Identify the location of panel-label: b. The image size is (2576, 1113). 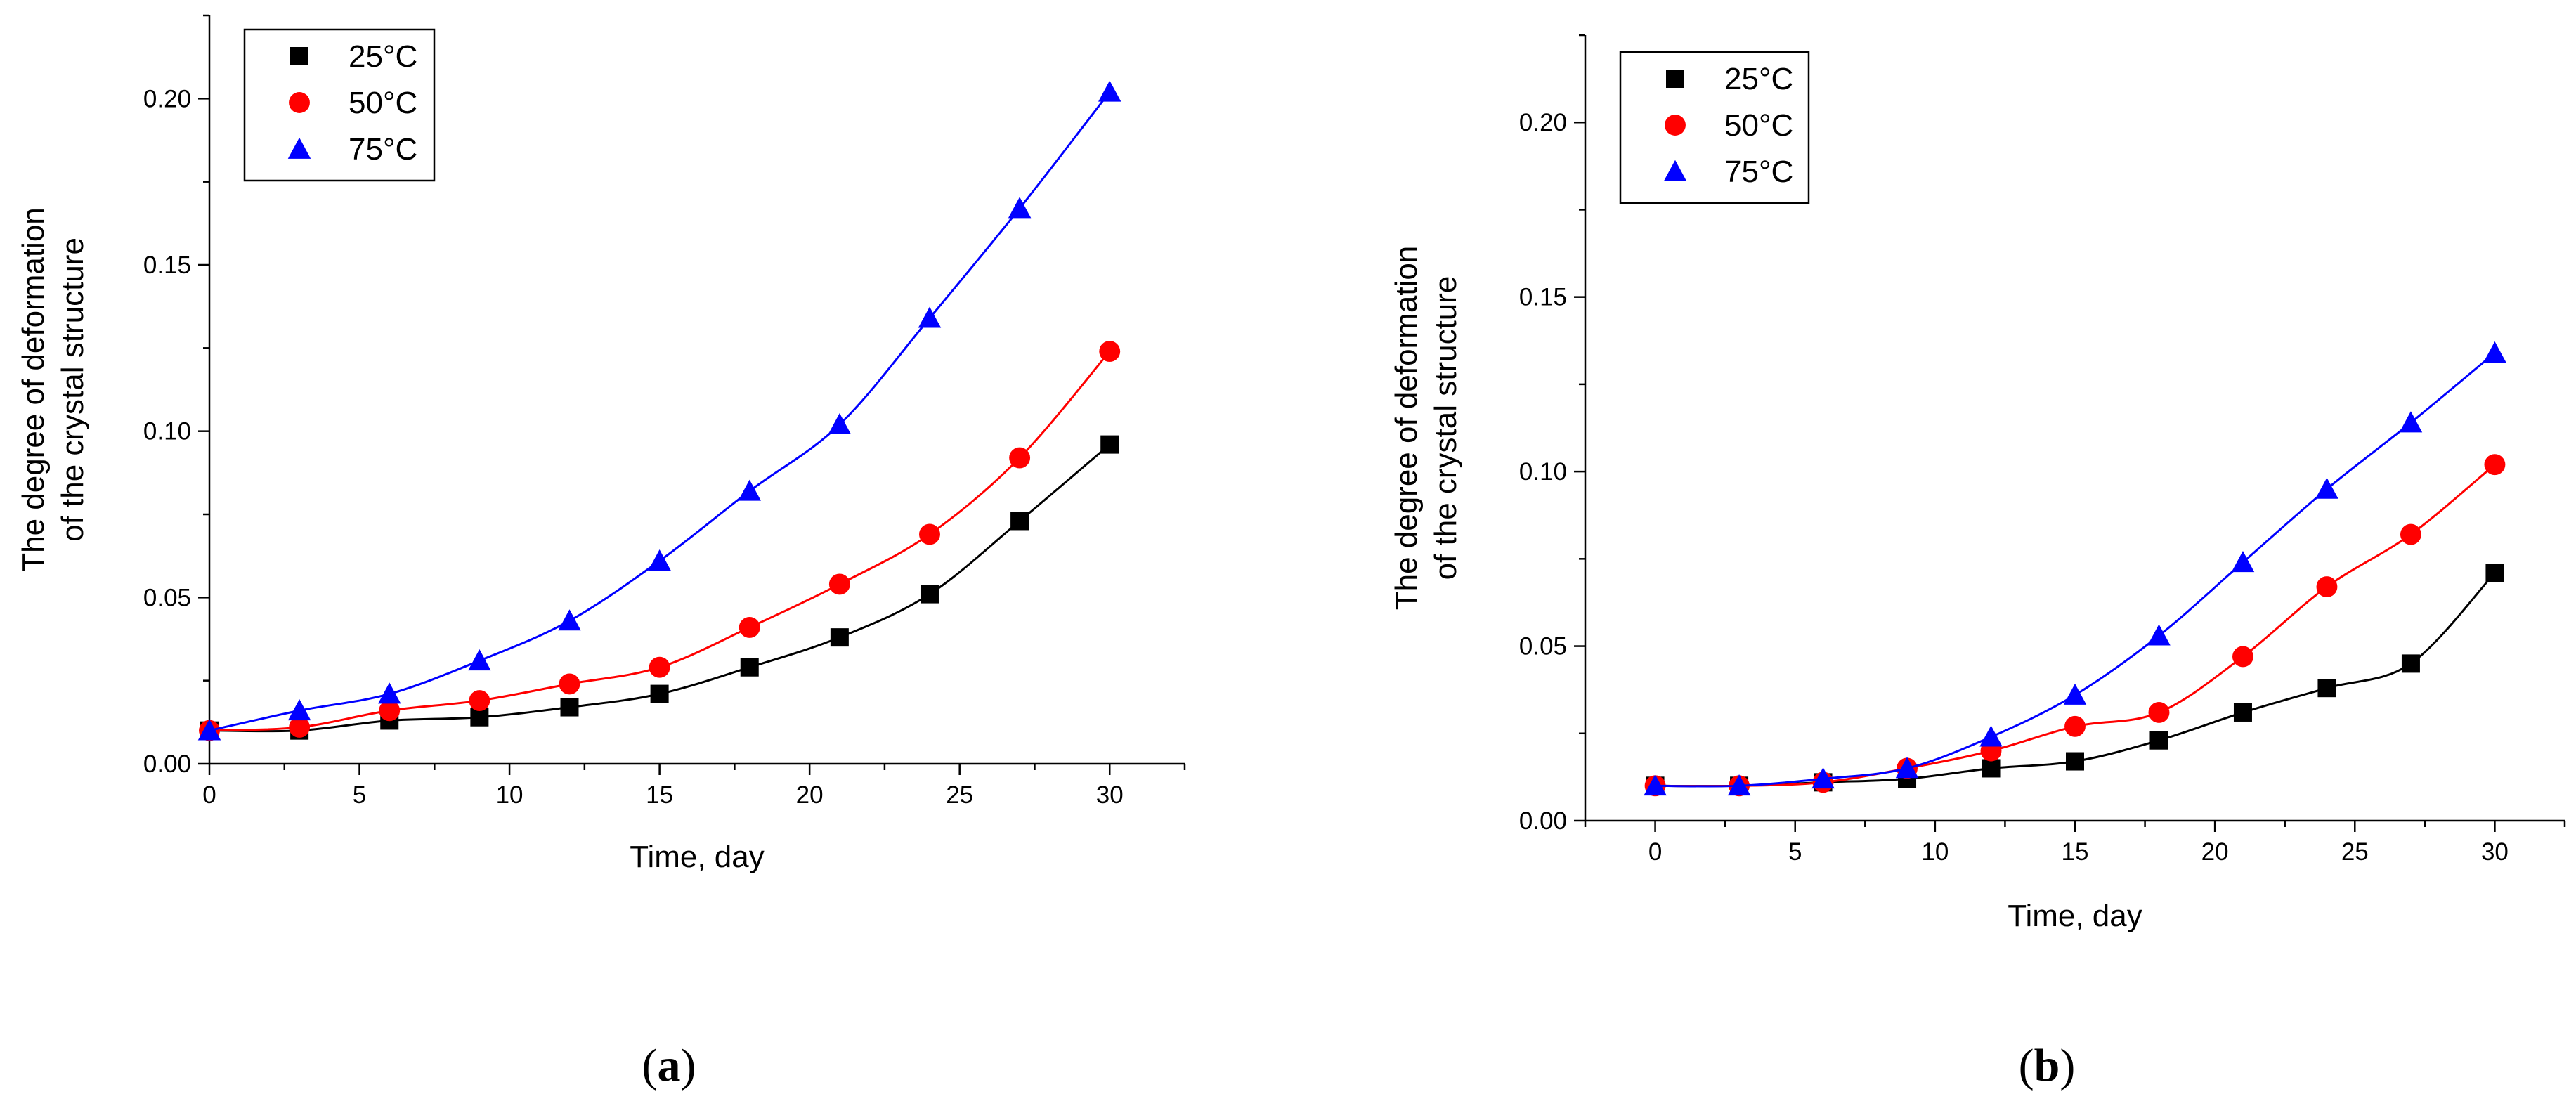
(2047, 1065).